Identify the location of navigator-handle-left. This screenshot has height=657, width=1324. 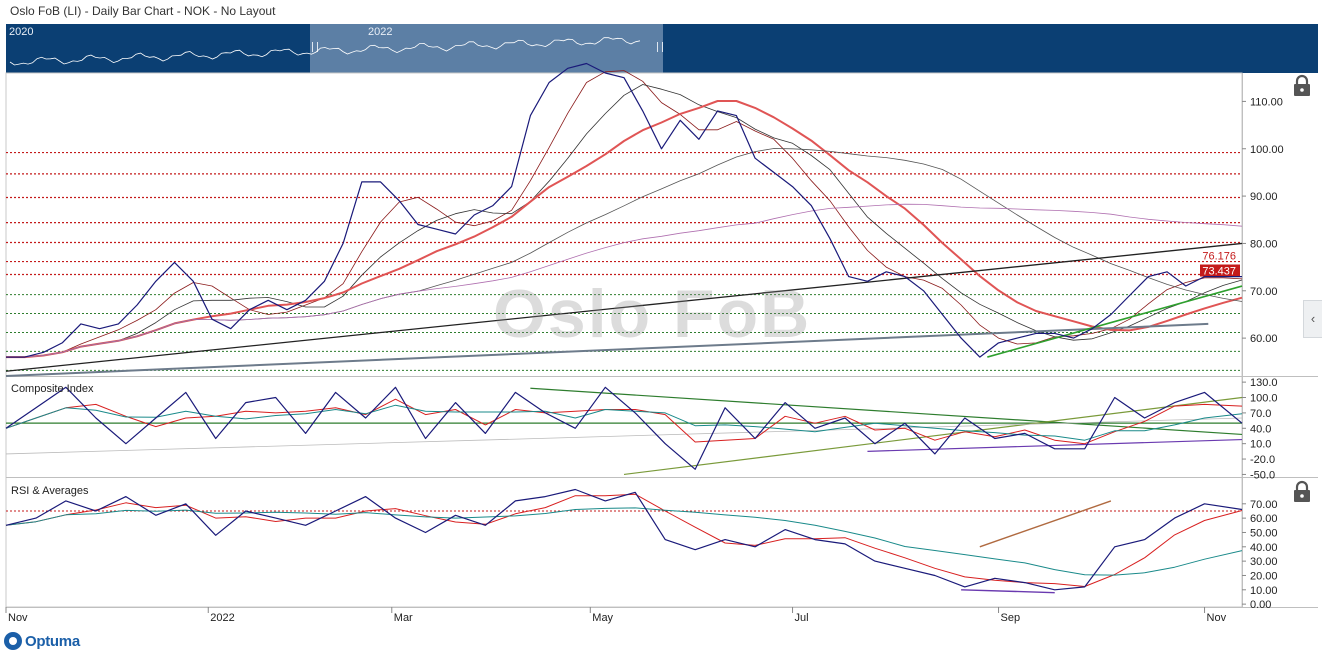
(315, 47).